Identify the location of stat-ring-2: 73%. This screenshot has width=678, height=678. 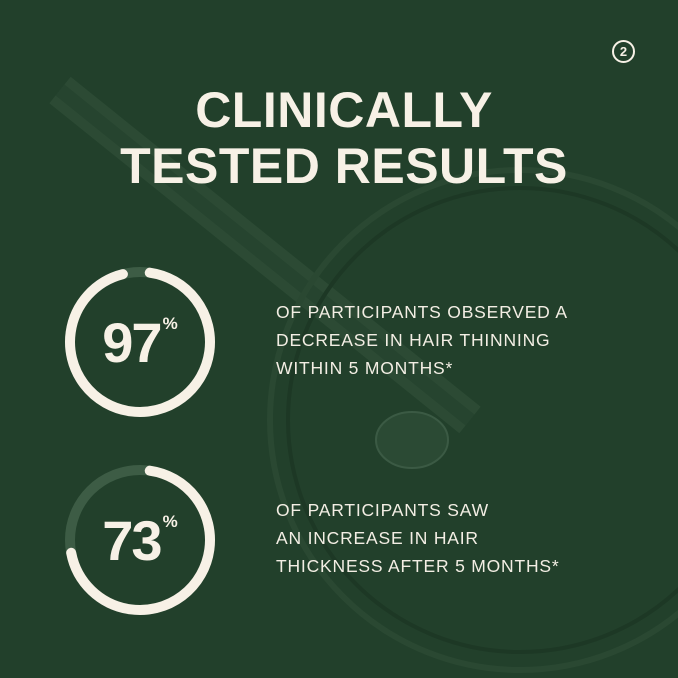
(140, 540).